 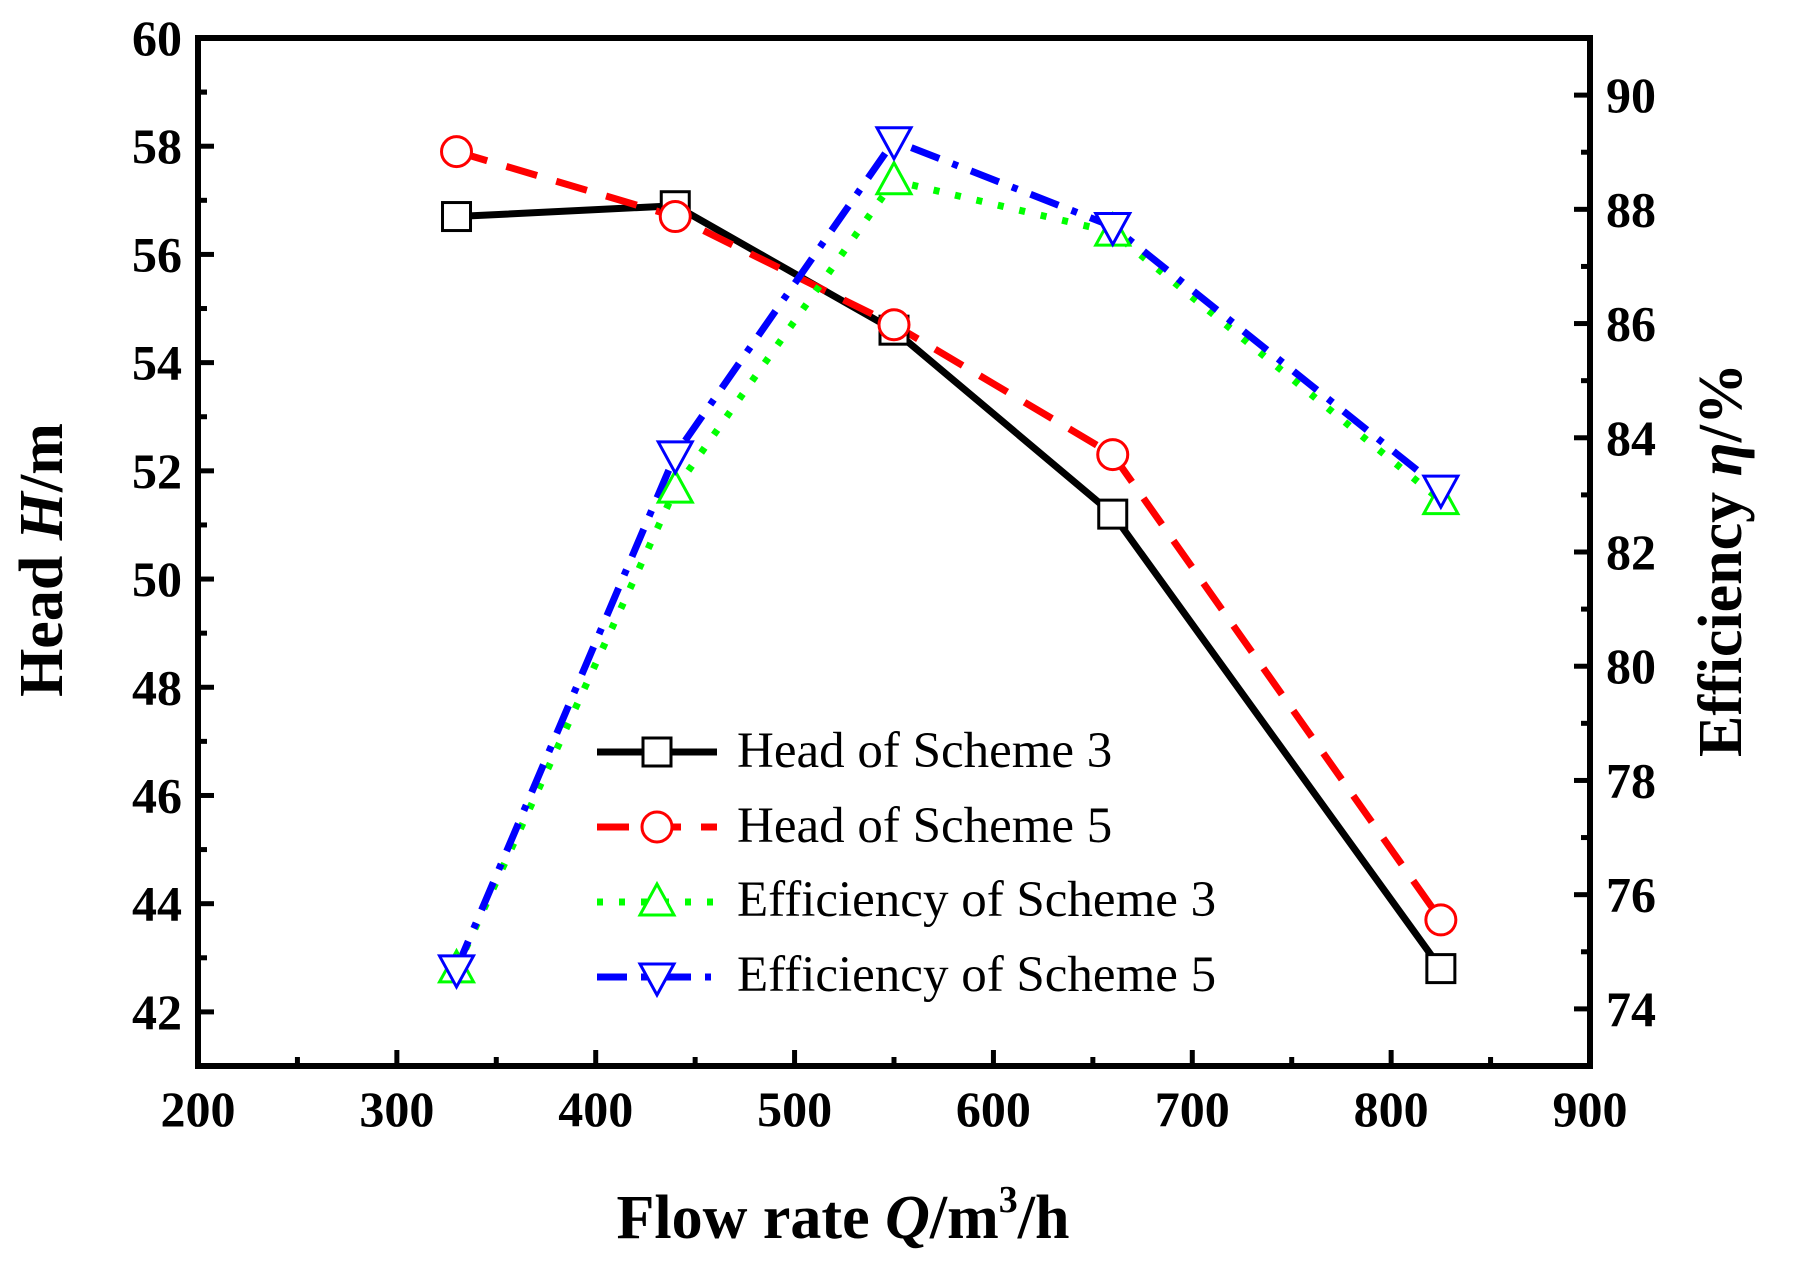 I want to click on y-right-tick-label: 76, so click(x=1631, y=895).